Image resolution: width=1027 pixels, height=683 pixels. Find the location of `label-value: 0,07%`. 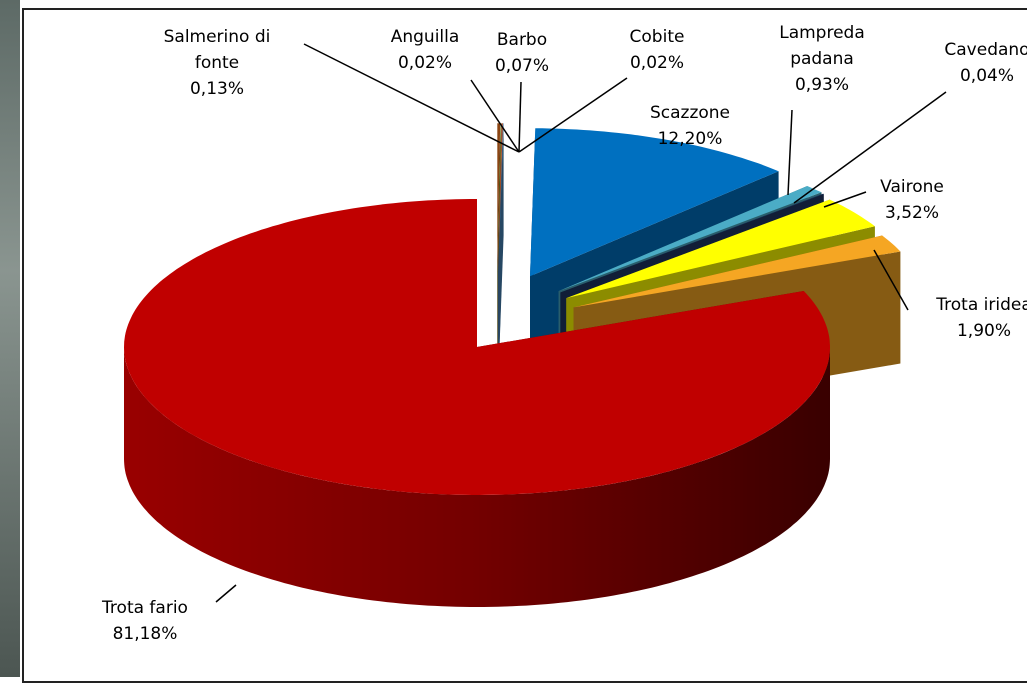

label-value: 0,07% is located at coordinates (521, 66).